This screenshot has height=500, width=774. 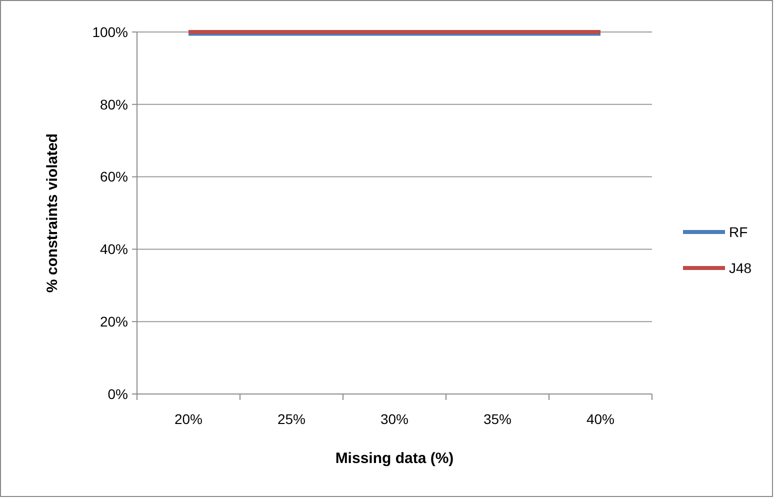 I want to click on x-tick-label: 25%, so click(x=291, y=419).